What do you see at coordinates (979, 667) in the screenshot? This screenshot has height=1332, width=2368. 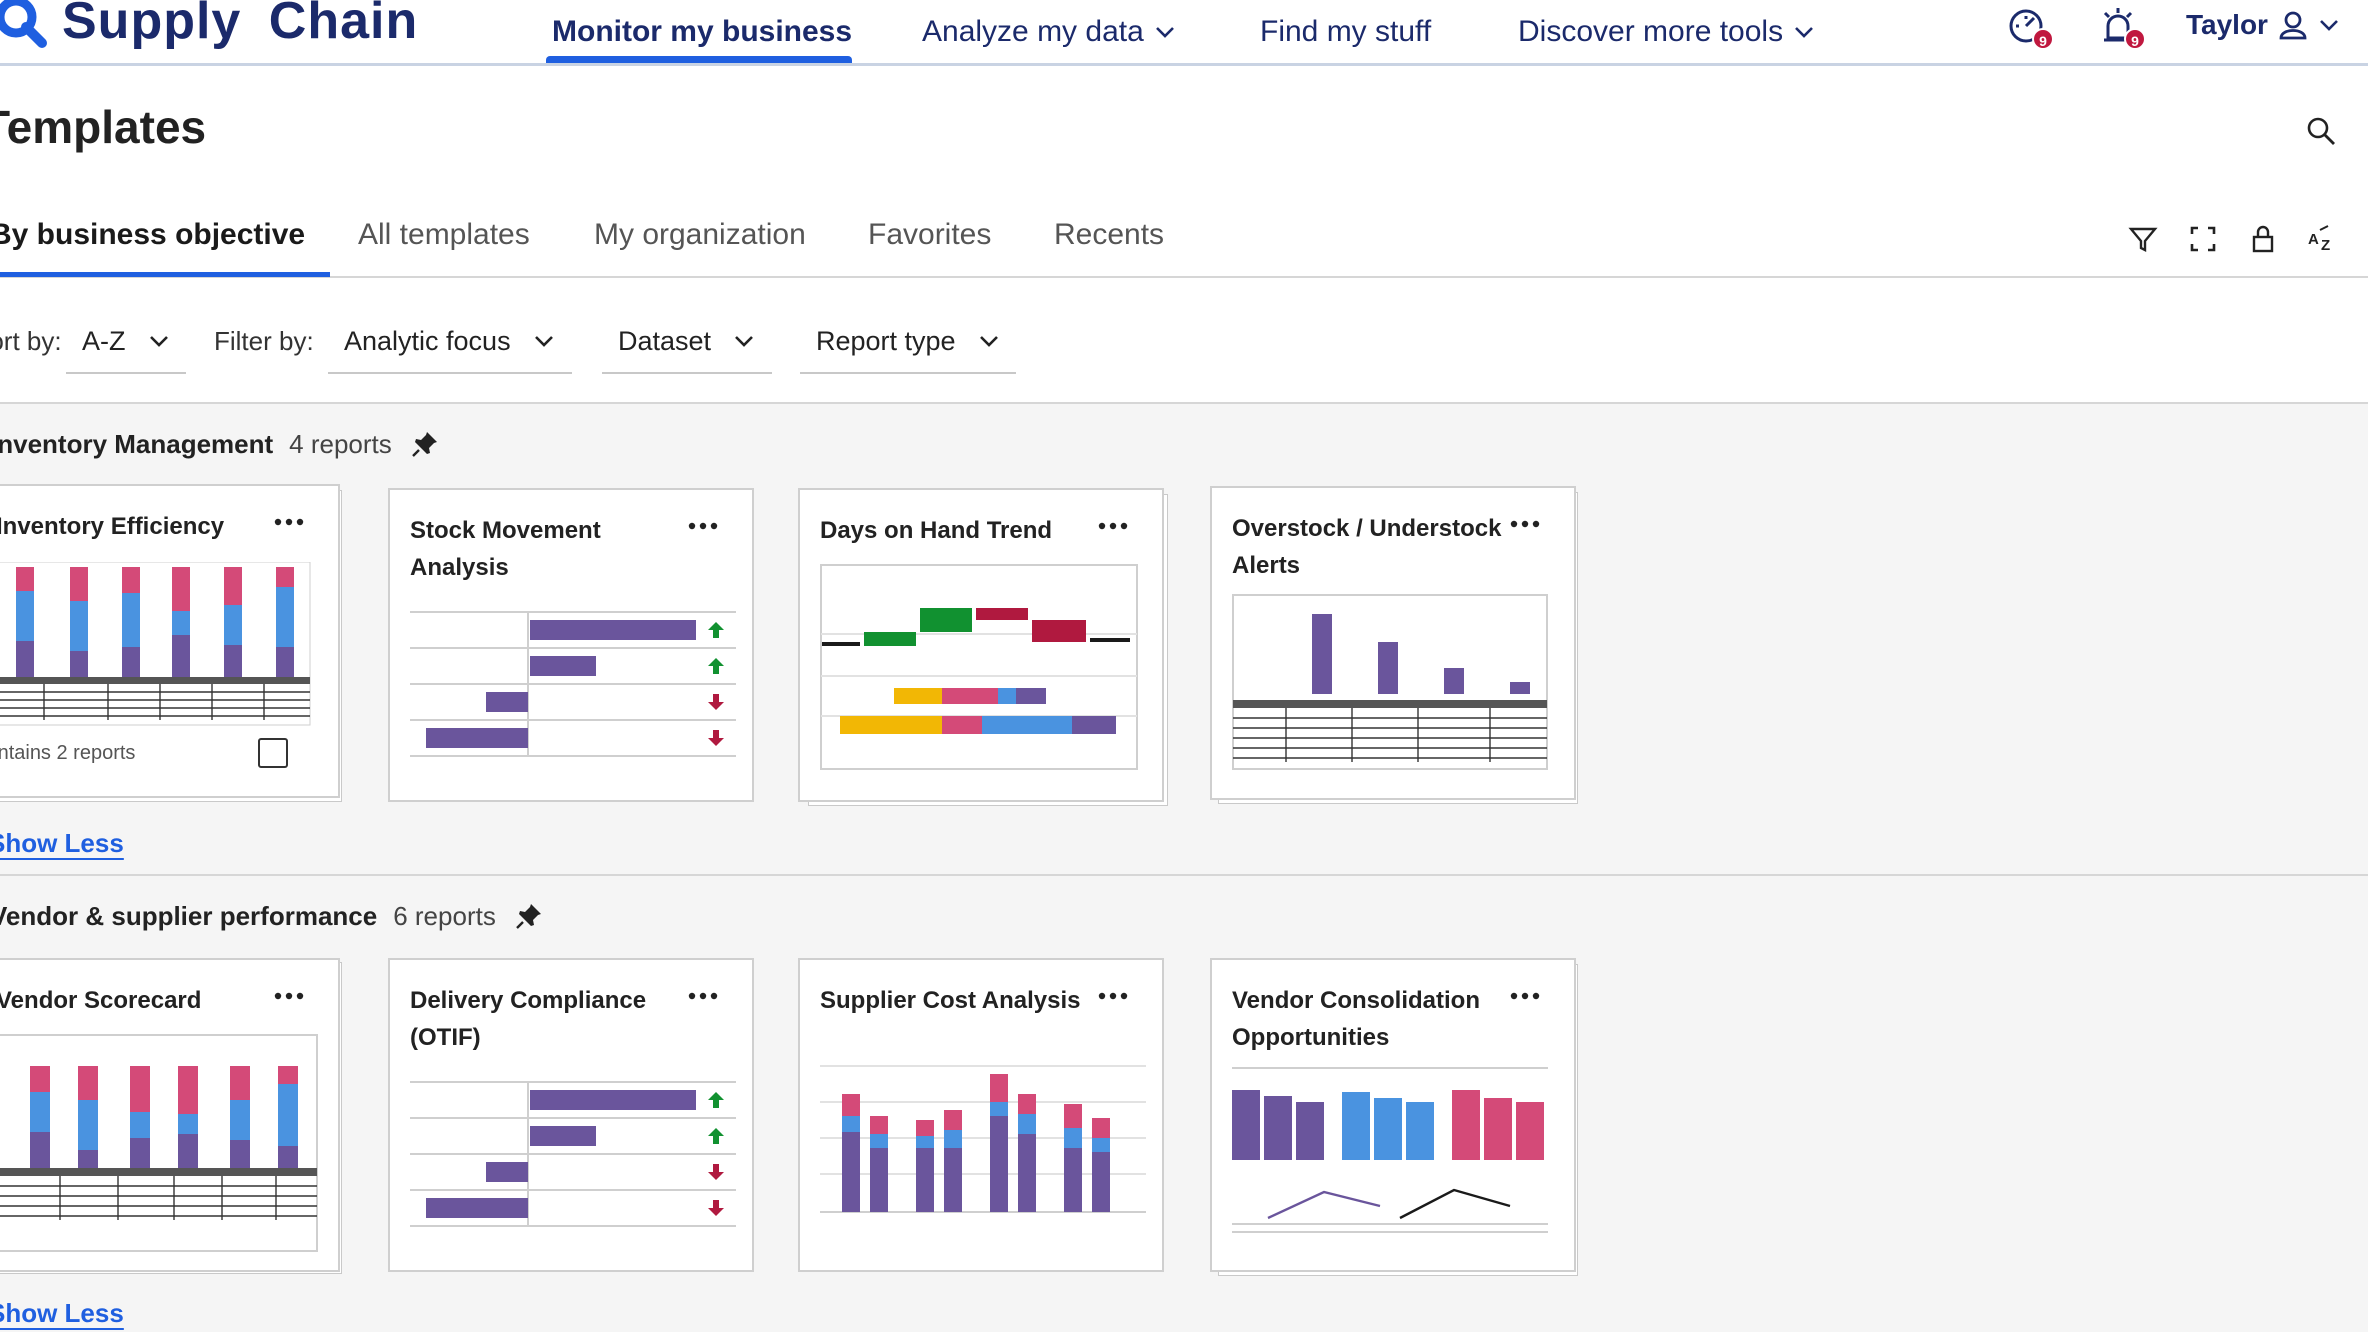 I see `waterfall-gantt-thumbnail` at bounding box center [979, 667].